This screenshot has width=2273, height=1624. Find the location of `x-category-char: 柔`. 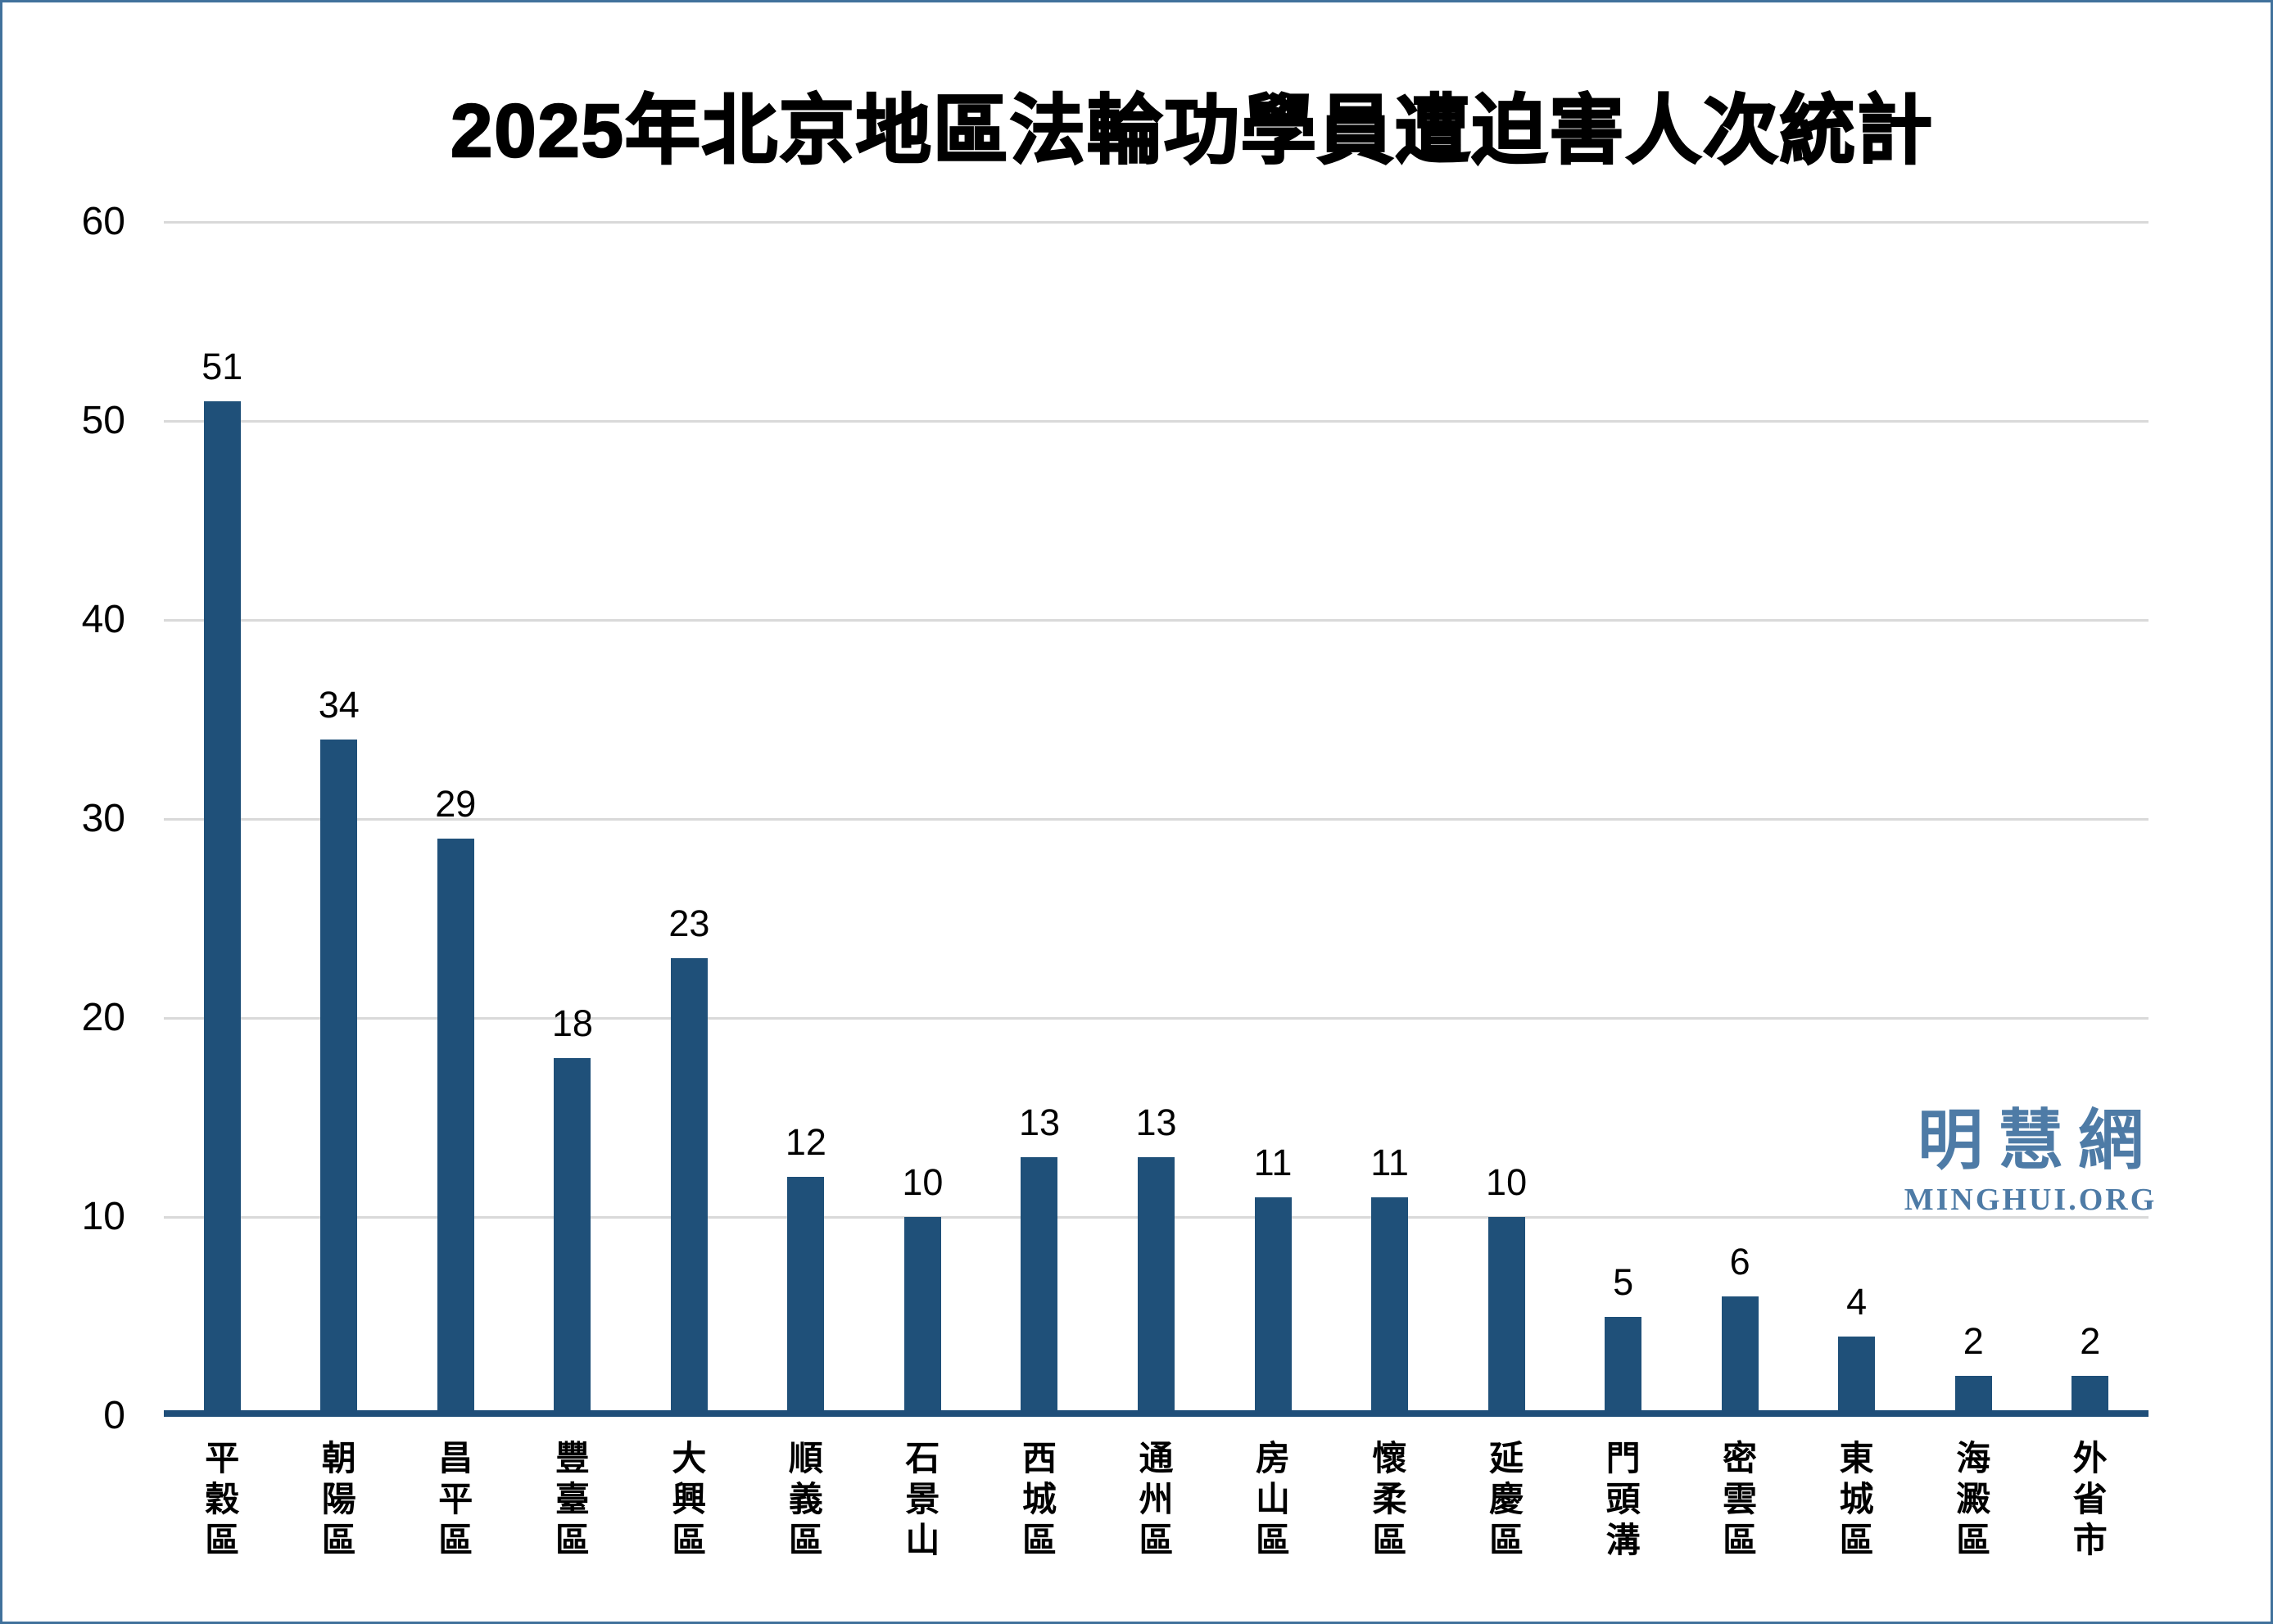

x-category-char: 柔 is located at coordinates (1389, 1499).